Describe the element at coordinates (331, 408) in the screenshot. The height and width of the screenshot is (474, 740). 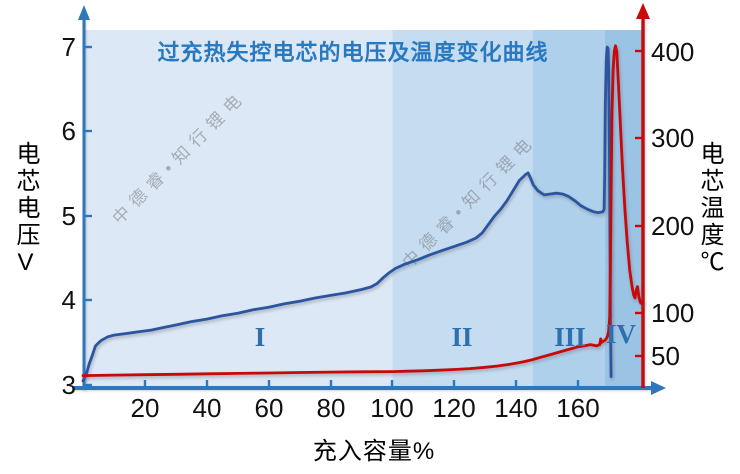
I see `x-tick-label: 80` at that location.